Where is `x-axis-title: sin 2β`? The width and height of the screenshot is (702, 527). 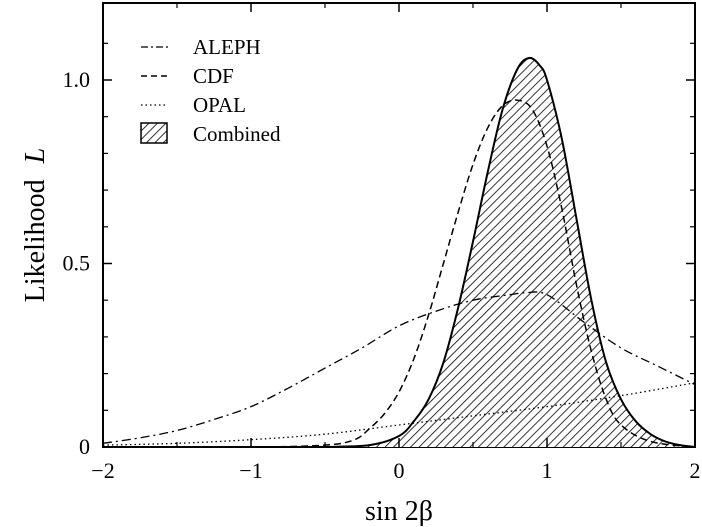
x-axis-title: sin 2β is located at coordinates (399, 511).